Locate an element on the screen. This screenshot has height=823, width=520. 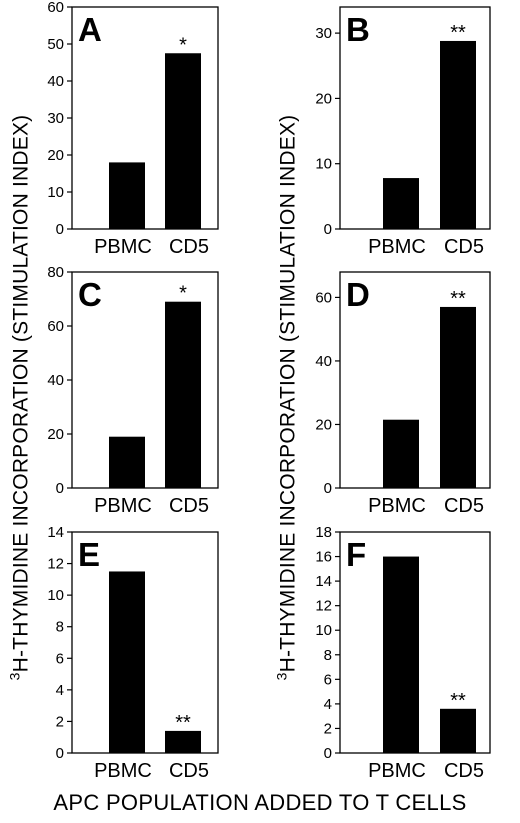
y-tick-label-e: 14 is located at coordinates (55, 532).